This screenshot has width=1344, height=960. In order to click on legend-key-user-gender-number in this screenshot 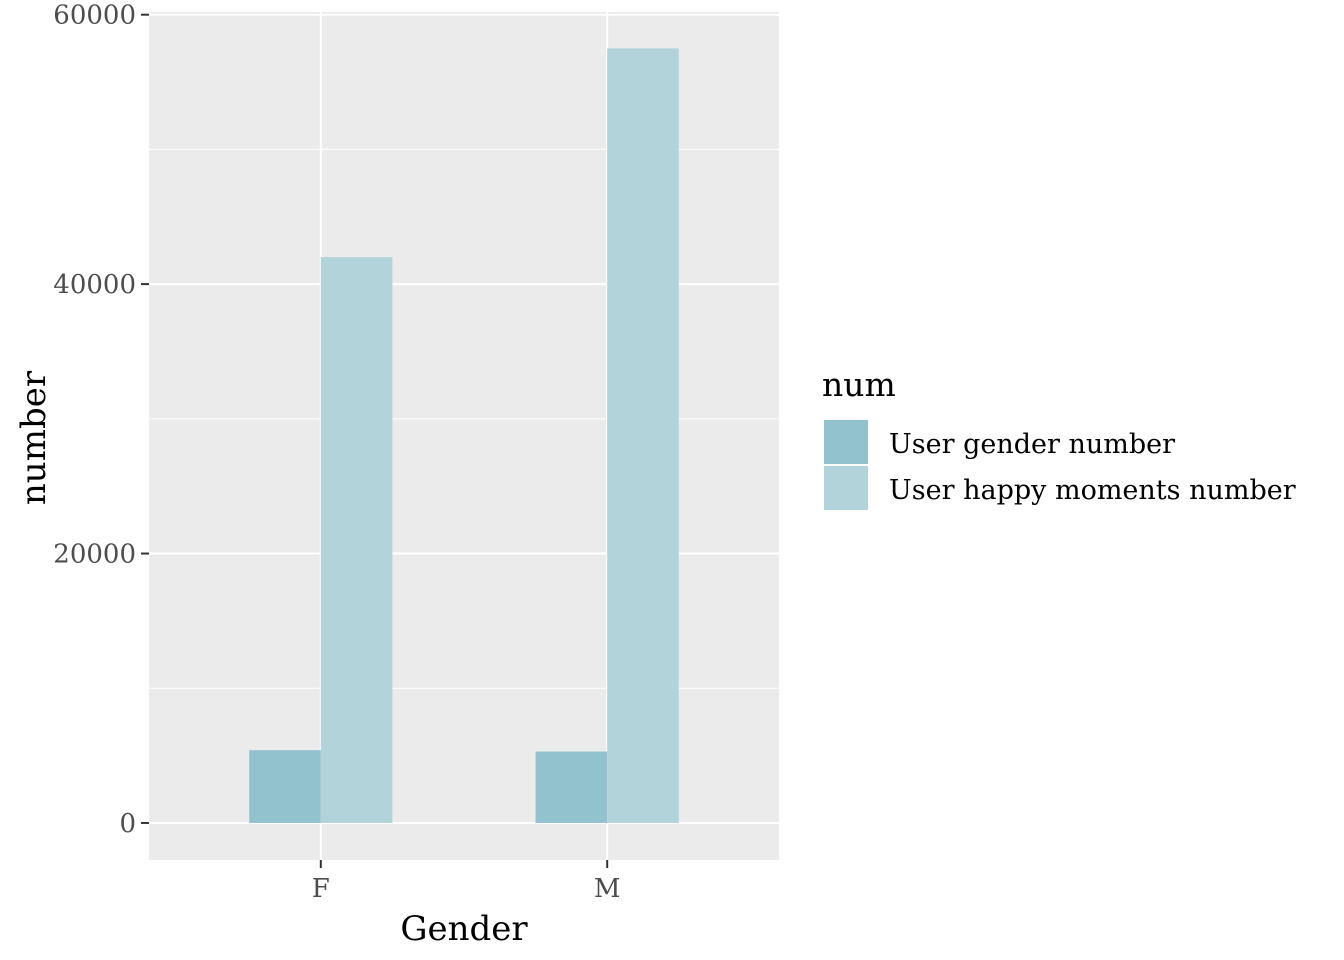, I will do `click(846, 442)`.